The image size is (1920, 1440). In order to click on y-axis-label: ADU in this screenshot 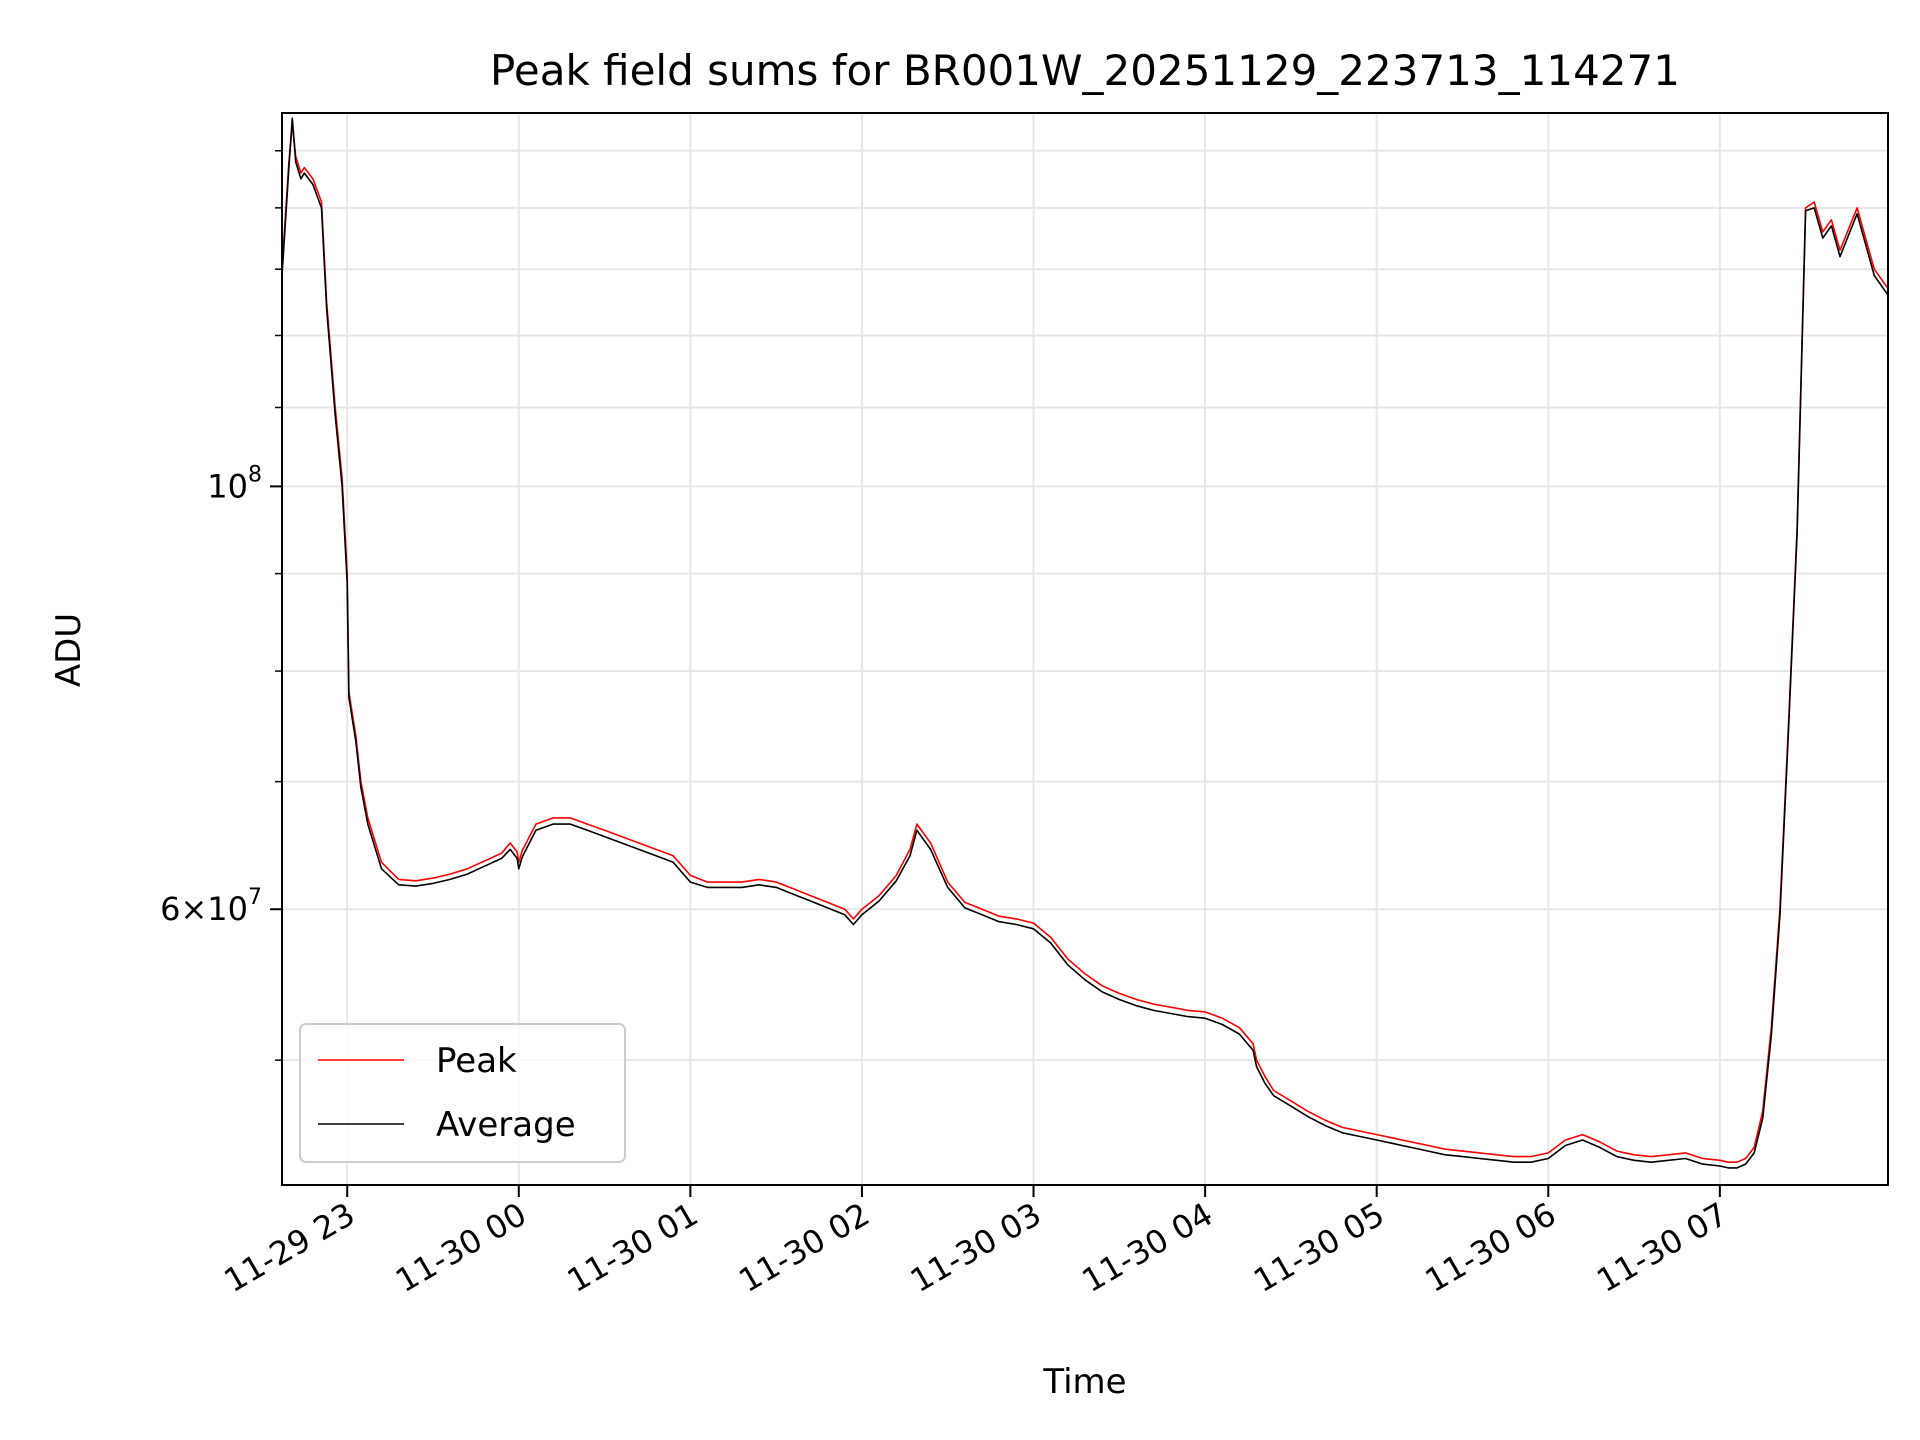, I will do `click(69, 650)`.